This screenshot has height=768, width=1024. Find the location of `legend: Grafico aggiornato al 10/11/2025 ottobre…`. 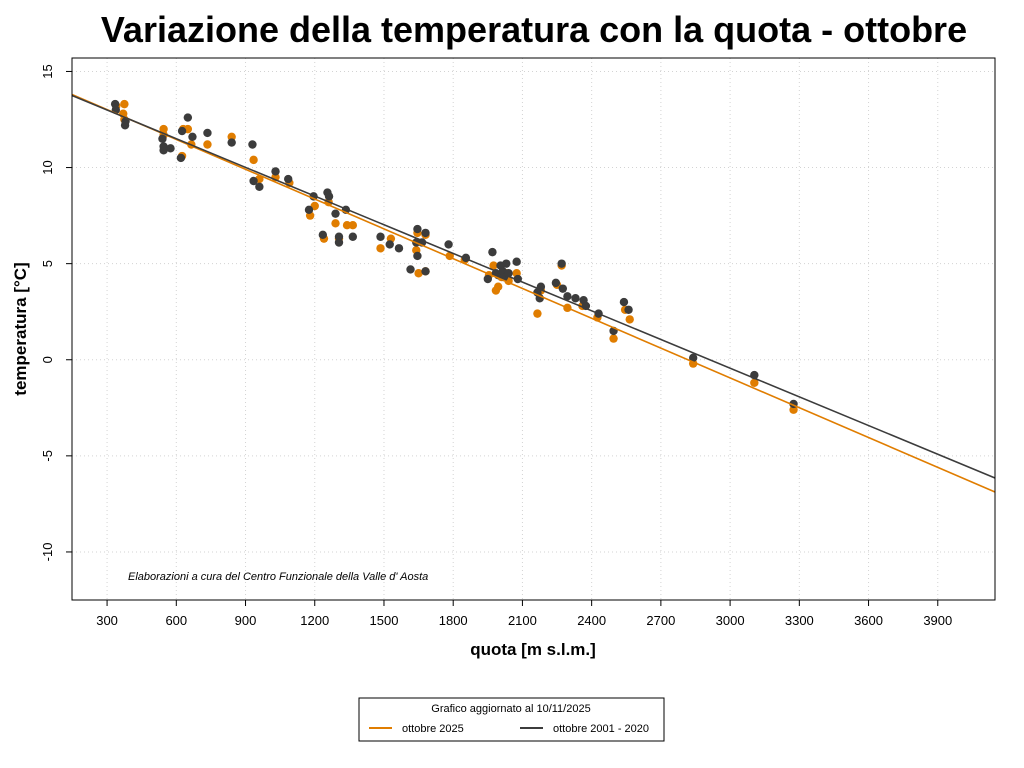

legend: Grafico aggiornato al 10/11/2025 ottobre… is located at coordinates (511, 719).